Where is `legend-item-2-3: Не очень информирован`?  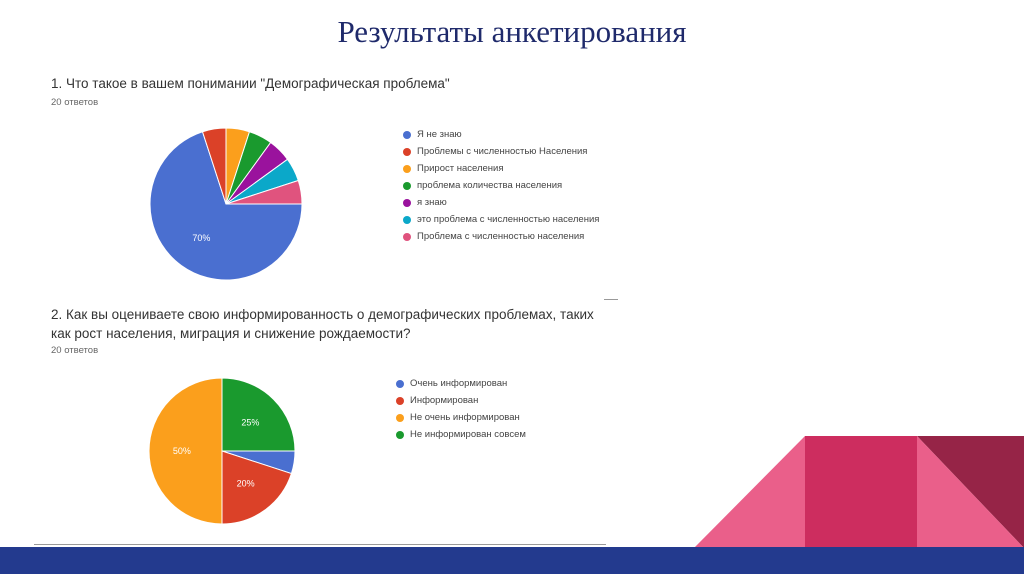 legend-item-2-3: Не очень информирован is located at coordinates (495, 417).